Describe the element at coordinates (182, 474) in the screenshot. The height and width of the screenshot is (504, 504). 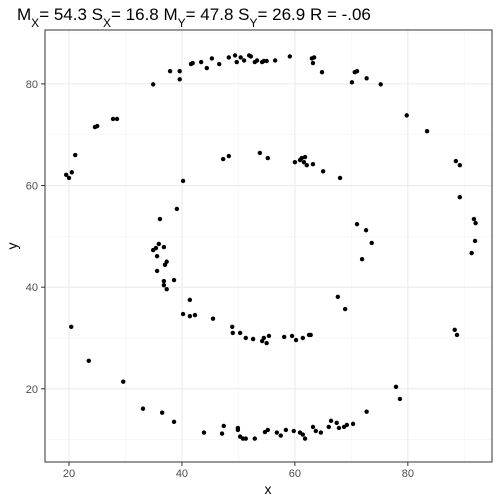
I see `x-tick-label: 40` at that location.